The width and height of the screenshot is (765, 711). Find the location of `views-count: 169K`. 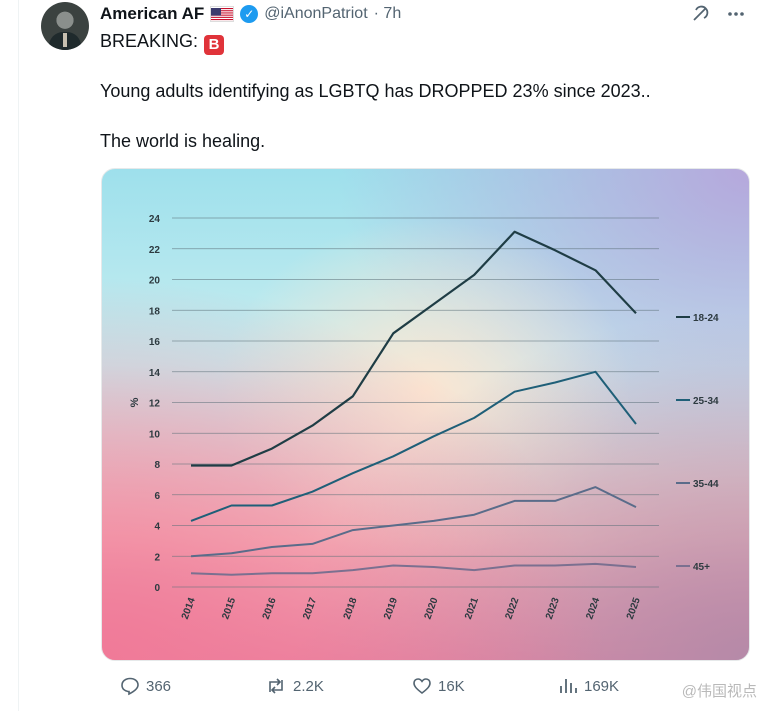

views-count: 169K is located at coordinates (602, 686).